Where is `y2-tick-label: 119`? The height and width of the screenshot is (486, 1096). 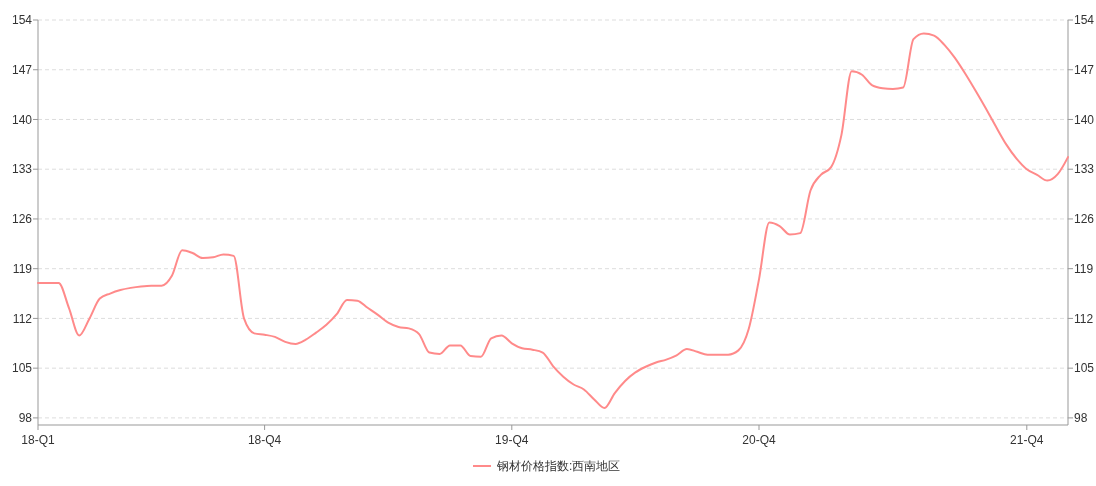 y2-tick-label: 119 is located at coordinates (1084, 268).